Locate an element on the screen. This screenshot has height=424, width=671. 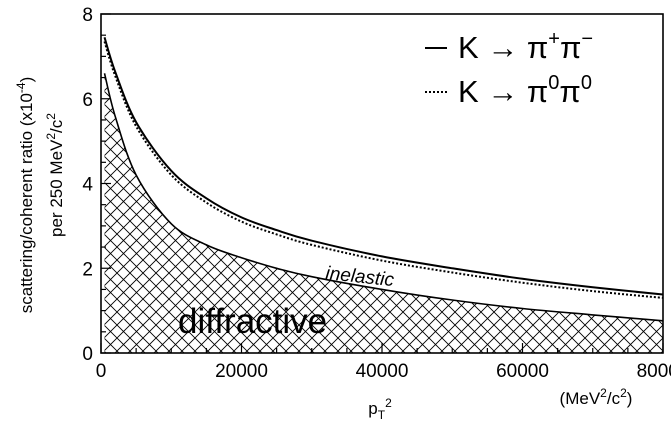
x-axis-unit: (MeV2/c2) is located at coordinates (596, 397).